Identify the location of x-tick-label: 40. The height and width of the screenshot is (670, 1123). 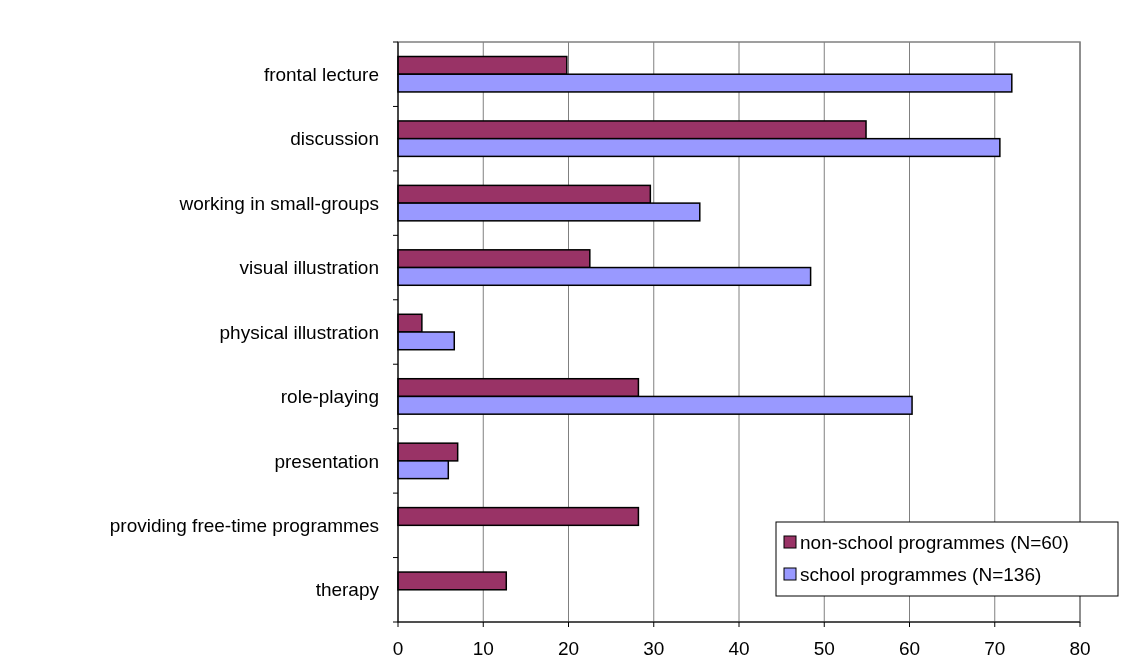
(739, 648).